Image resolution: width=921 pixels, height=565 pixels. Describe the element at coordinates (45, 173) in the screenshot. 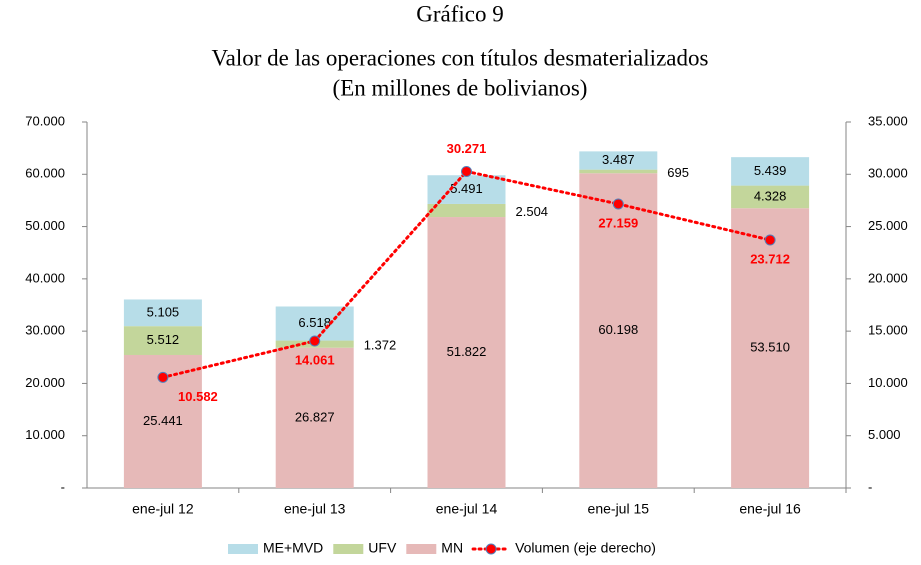

I see `y-tick-label: 60.000` at that location.